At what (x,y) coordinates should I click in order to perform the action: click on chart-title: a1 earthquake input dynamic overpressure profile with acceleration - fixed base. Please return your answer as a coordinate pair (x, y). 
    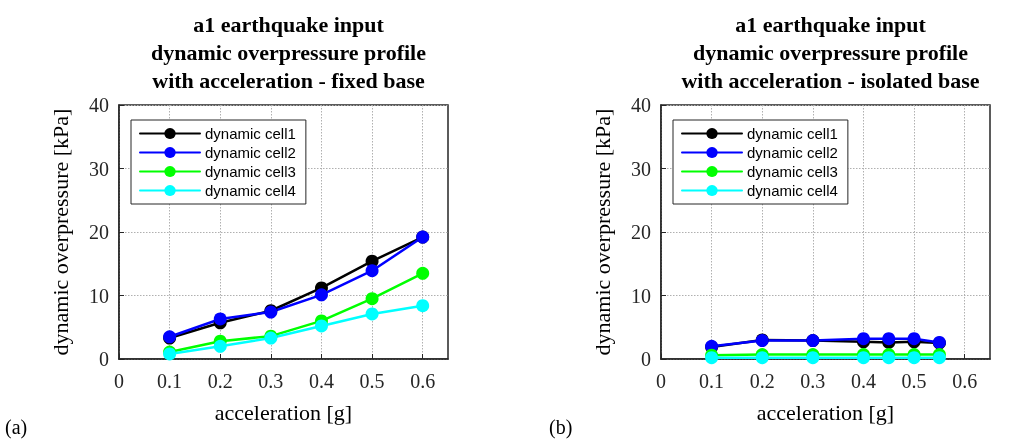
    Looking at the image, I should click on (289, 52).